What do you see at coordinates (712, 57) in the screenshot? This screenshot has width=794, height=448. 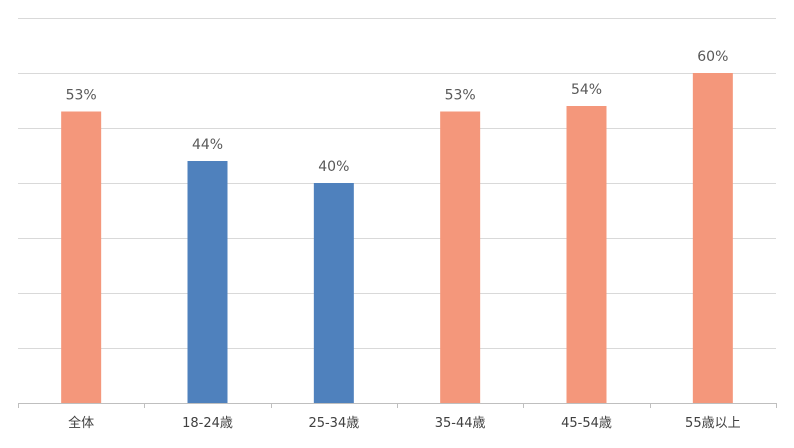 I see `data-label: 60%` at bounding box center [712, 57].